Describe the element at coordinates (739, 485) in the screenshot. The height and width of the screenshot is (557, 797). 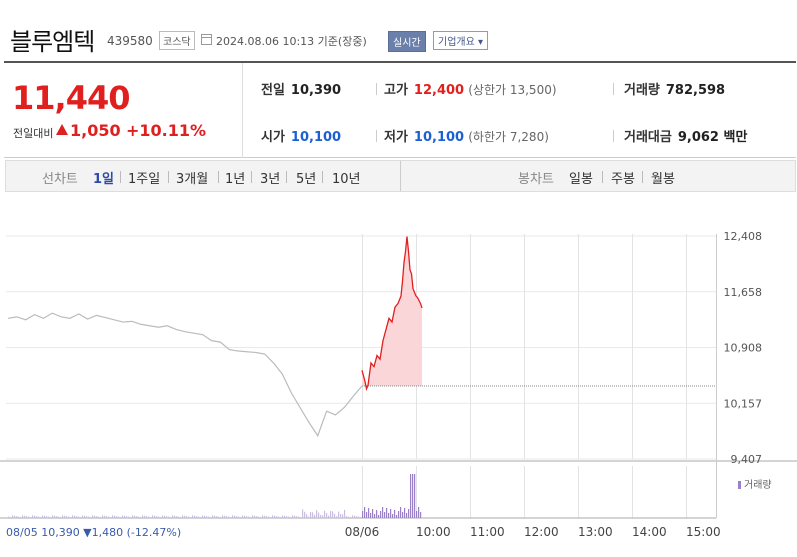
I see `volume-legend-swatch` at that location.